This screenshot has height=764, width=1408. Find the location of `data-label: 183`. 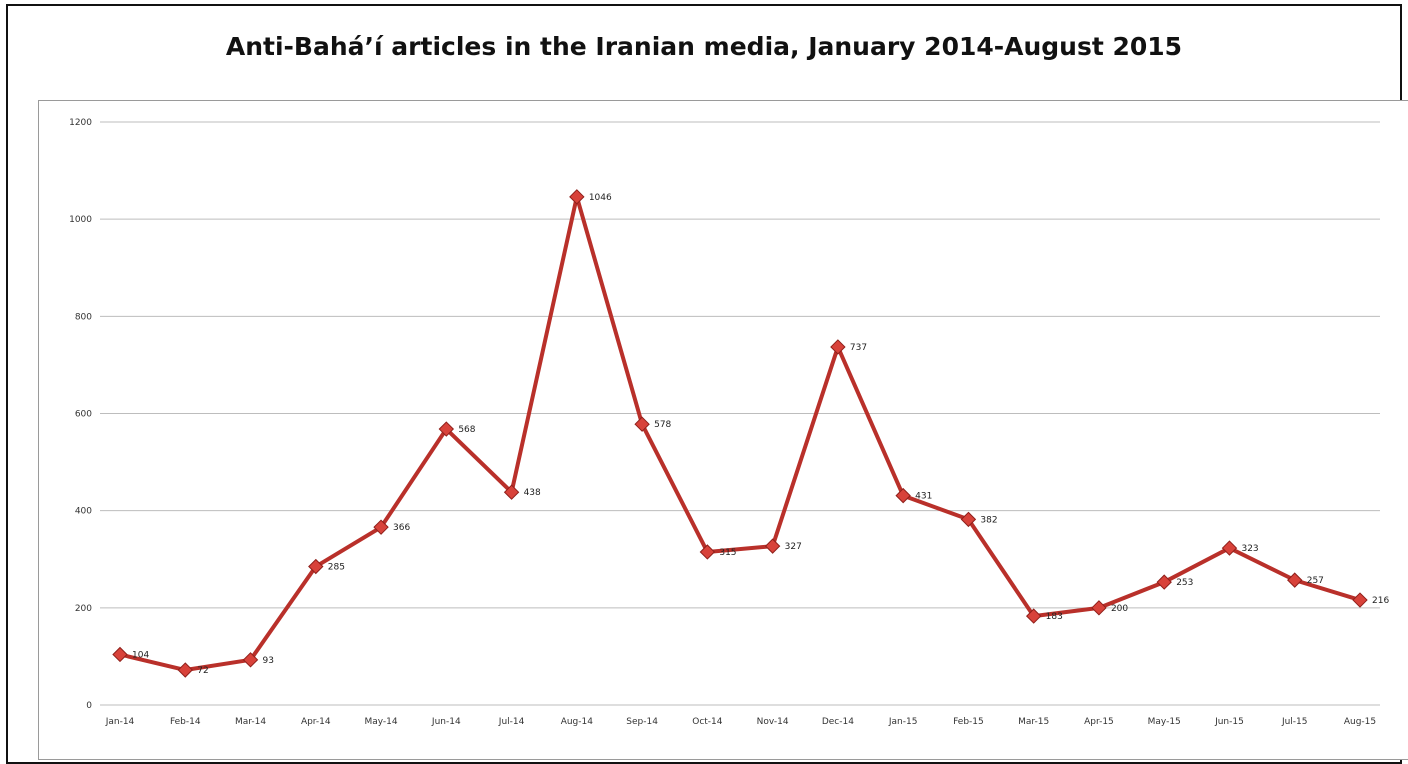

data-label: 183 is located at coordinates (1054, 617).